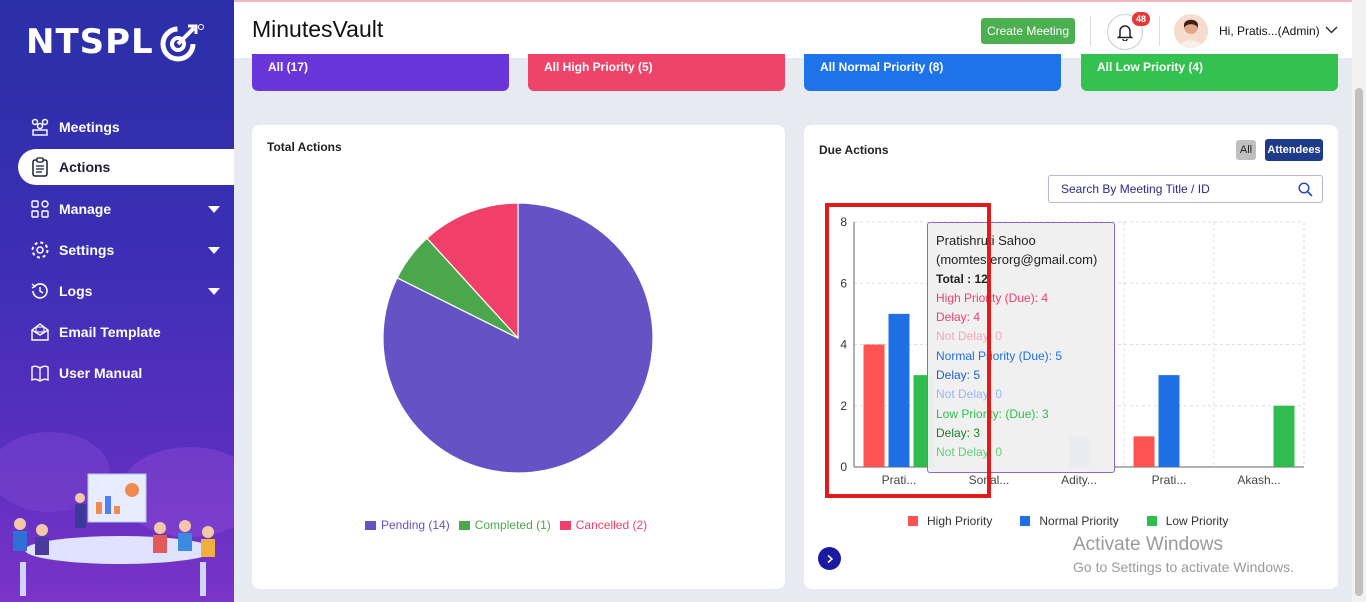  What do you see at coordinates (415, 525) in the screenshot?
I see `legend-label: Pending (14)` at bounding box center [415, 525].